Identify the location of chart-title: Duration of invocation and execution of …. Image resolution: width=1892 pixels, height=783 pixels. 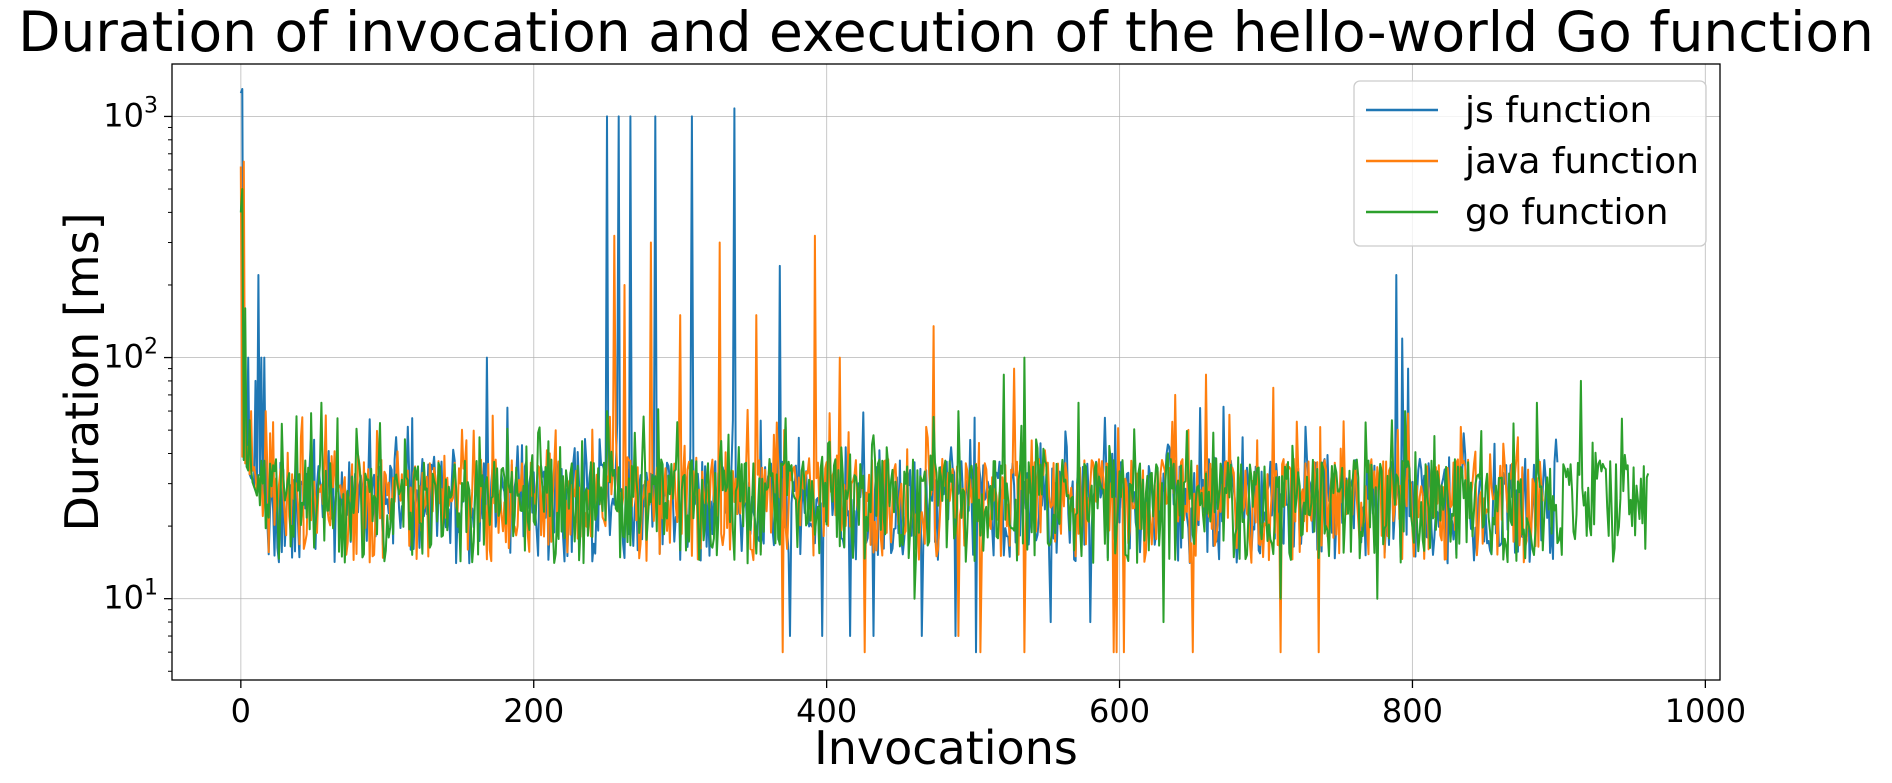
(946, 32).